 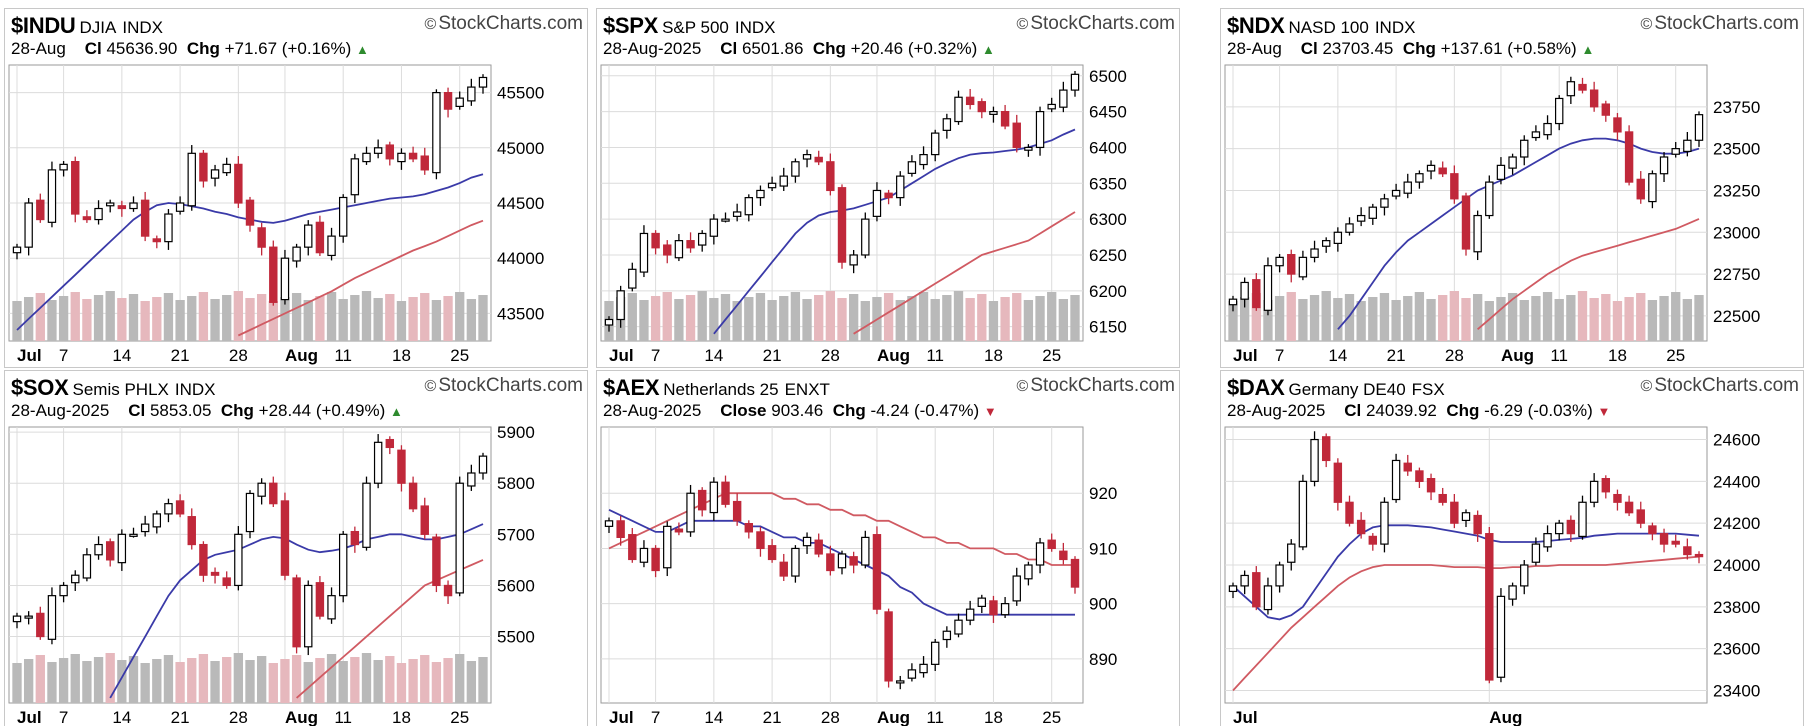 What do you see at coordinates (1538, 410) in the screenshot?
I see `change-value: -6.29 (-0.03%)` at bounding box center [1538, 410].